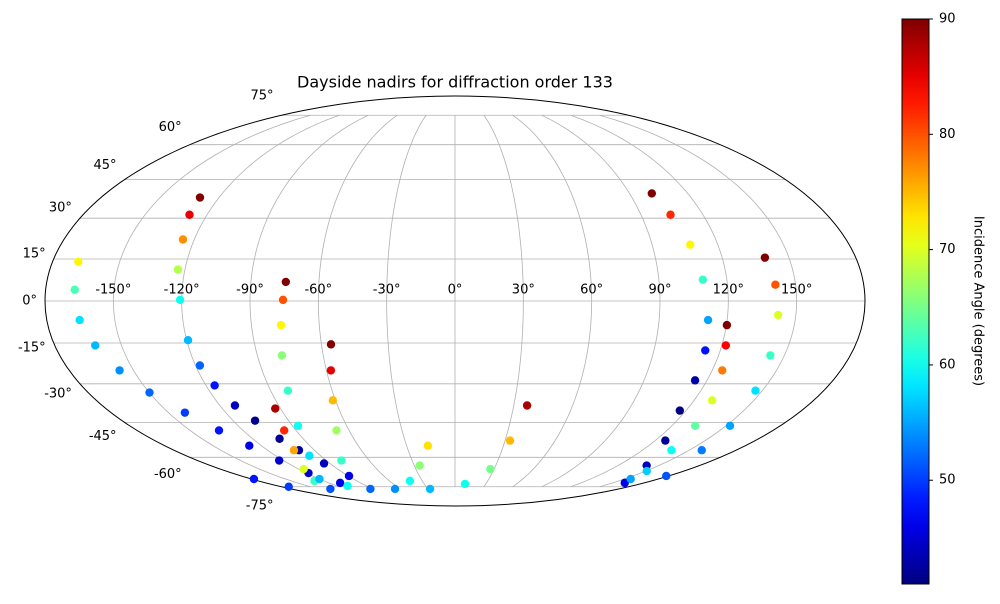 This screenshot has height=604, width=1000. Describe the element at coordinates (455, 290) in the screenshot. I see `x-tick-label: 0°` at that location.